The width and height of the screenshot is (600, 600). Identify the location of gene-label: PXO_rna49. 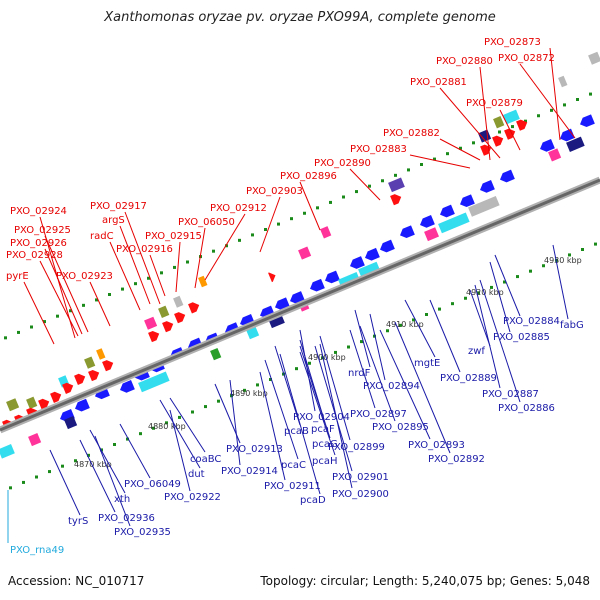
(37, 550).